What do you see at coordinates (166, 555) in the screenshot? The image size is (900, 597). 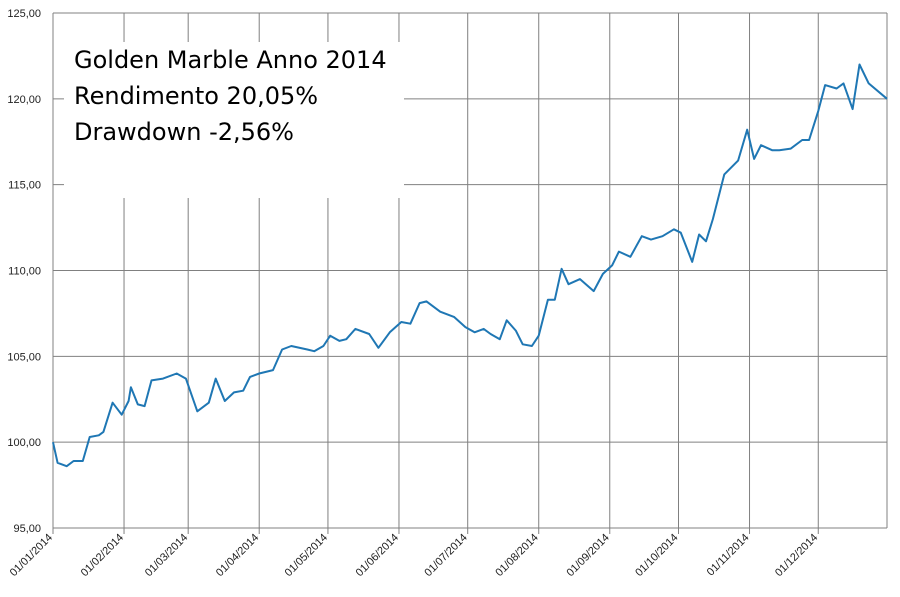 I see `x-tick-label: 01/03/2014` at bounding box center [166, 555].